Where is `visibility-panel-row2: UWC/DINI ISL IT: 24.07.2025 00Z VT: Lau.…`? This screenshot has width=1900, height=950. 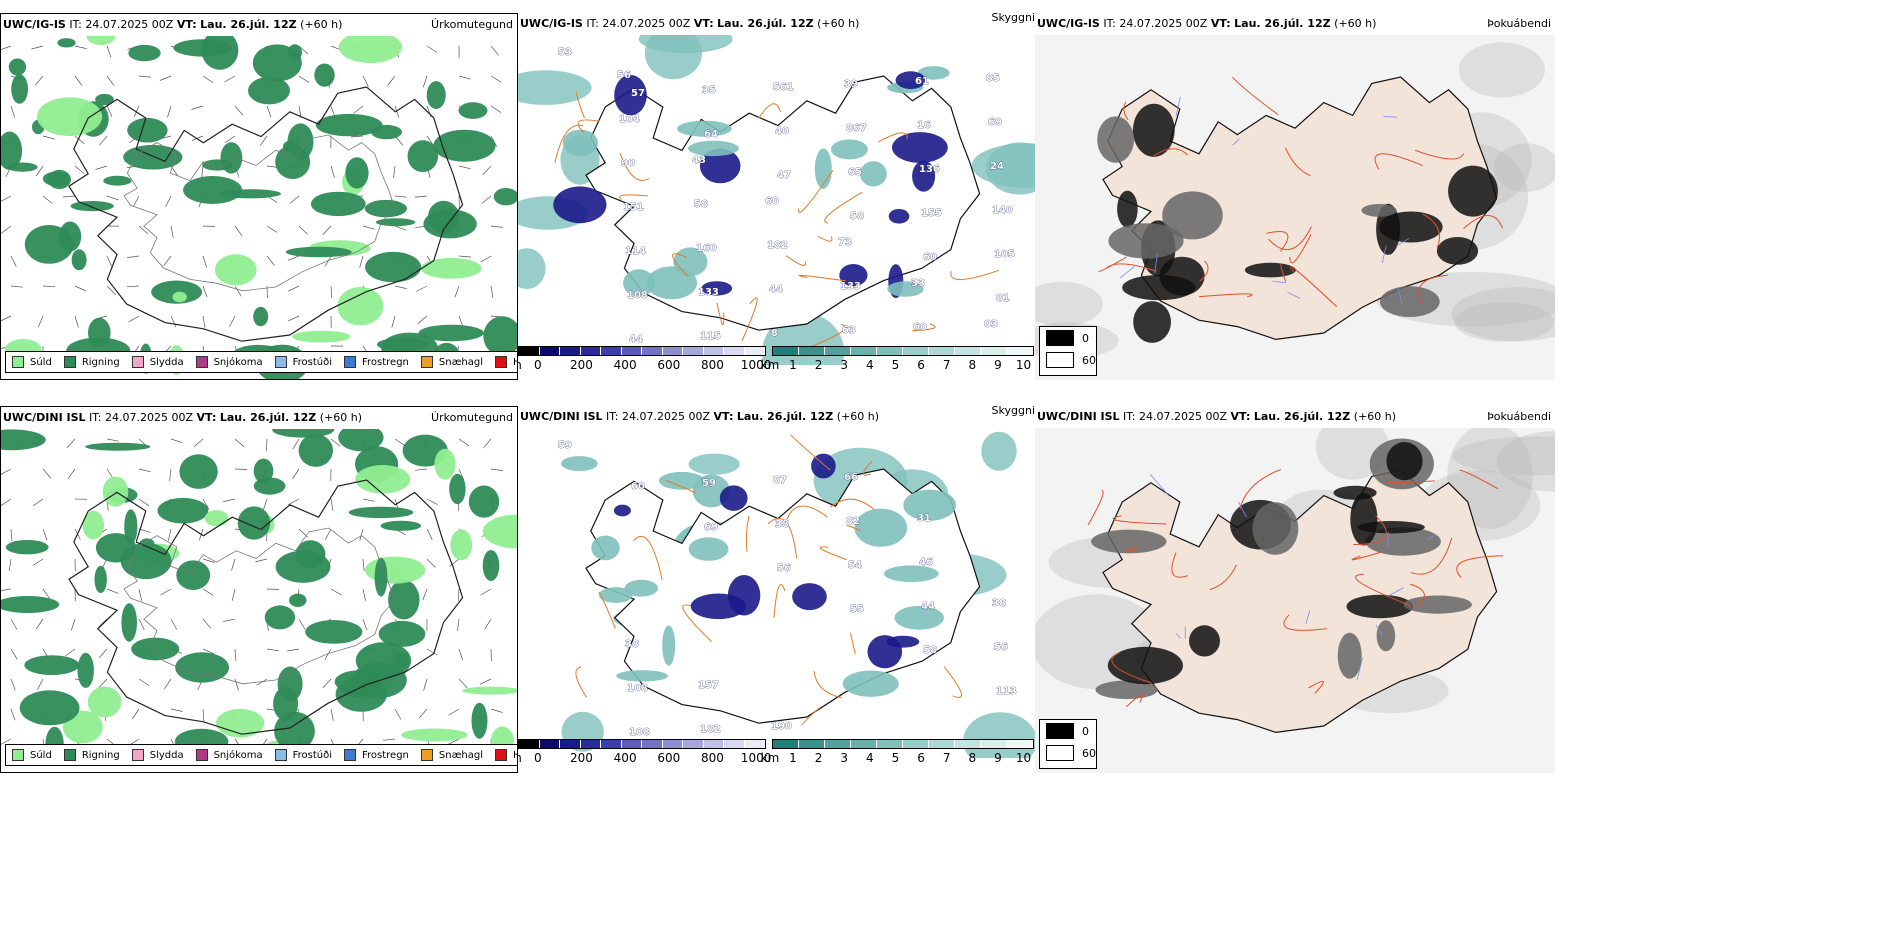 visibility-panel-row2: UWC/DINI ISL IT: 24.07.2025 00Z VT: Lau.… is located at coordinates (776, 589).